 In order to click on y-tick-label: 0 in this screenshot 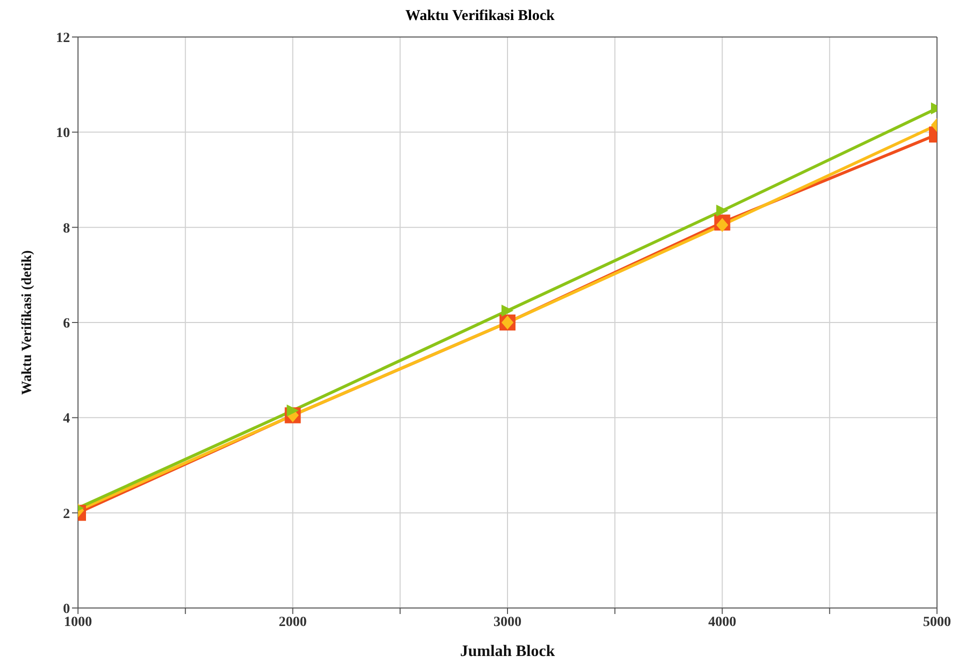, I will do `click(66, 609)`.